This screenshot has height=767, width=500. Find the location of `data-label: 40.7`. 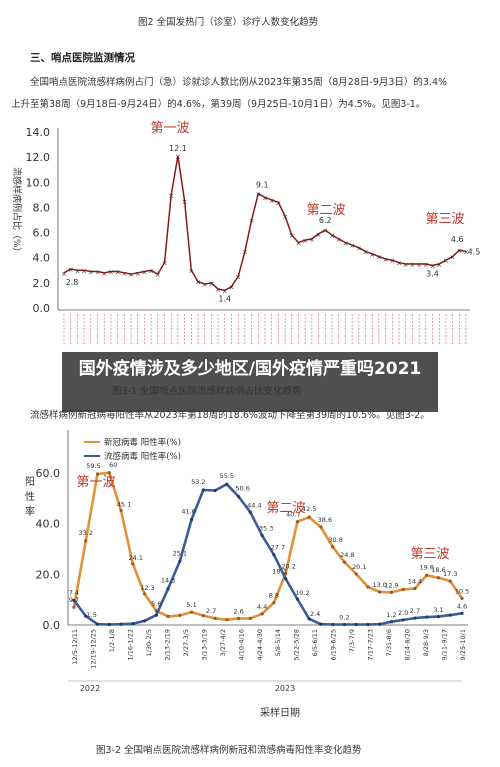

data-label: 40.7 is located at coordinates (293, 515).